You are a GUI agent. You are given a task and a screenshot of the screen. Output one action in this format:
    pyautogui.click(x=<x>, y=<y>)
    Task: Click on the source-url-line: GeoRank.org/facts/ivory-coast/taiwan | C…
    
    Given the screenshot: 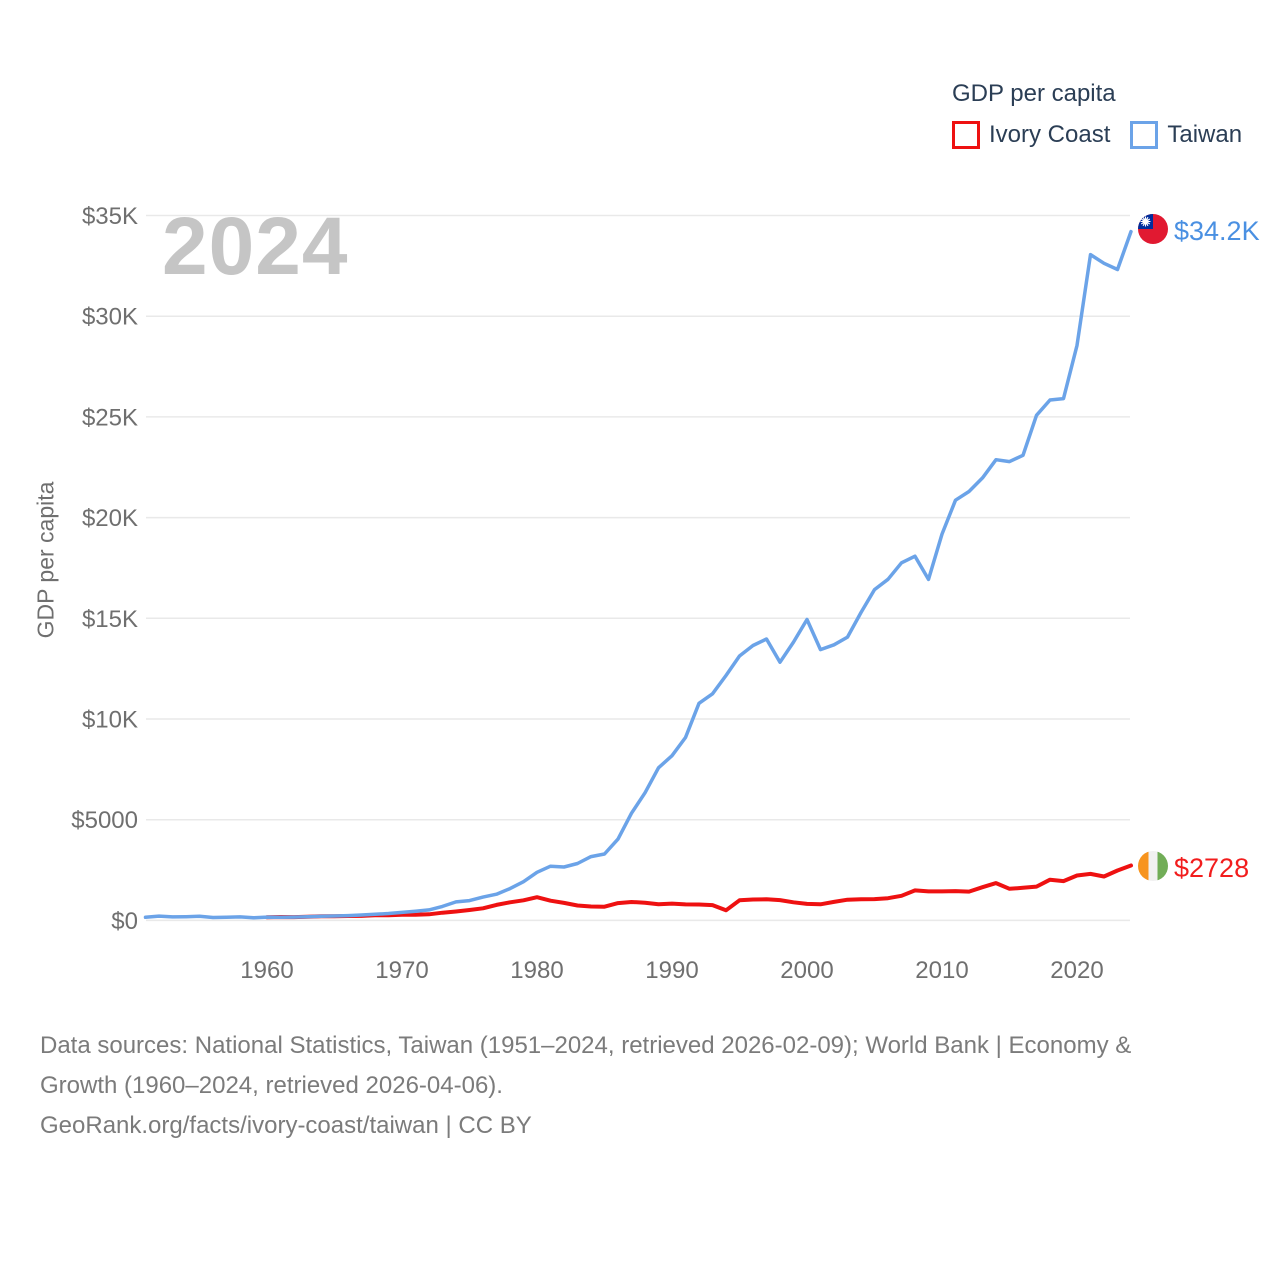 What is the action you would take?
    pyautogui.click(x=286, y=1125)
    